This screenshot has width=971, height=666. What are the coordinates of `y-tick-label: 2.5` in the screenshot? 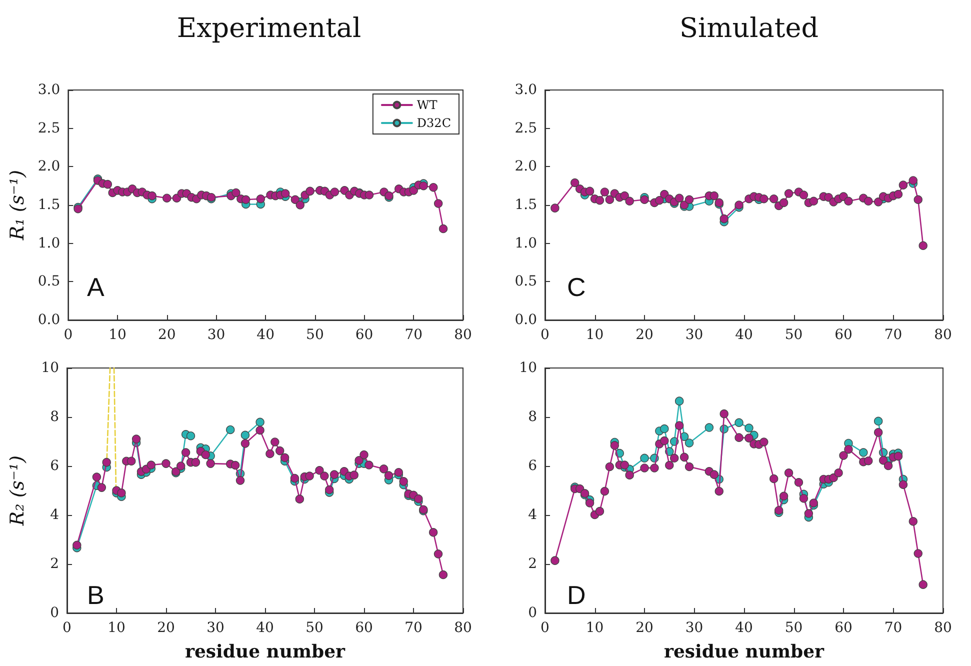 It's located at (525, 128).